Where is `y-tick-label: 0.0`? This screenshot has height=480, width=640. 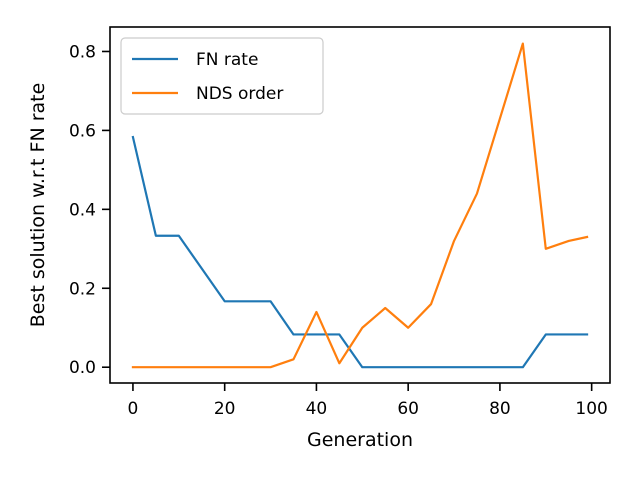
y-tick-label: 0.0 is located at coordinates (82, 368).